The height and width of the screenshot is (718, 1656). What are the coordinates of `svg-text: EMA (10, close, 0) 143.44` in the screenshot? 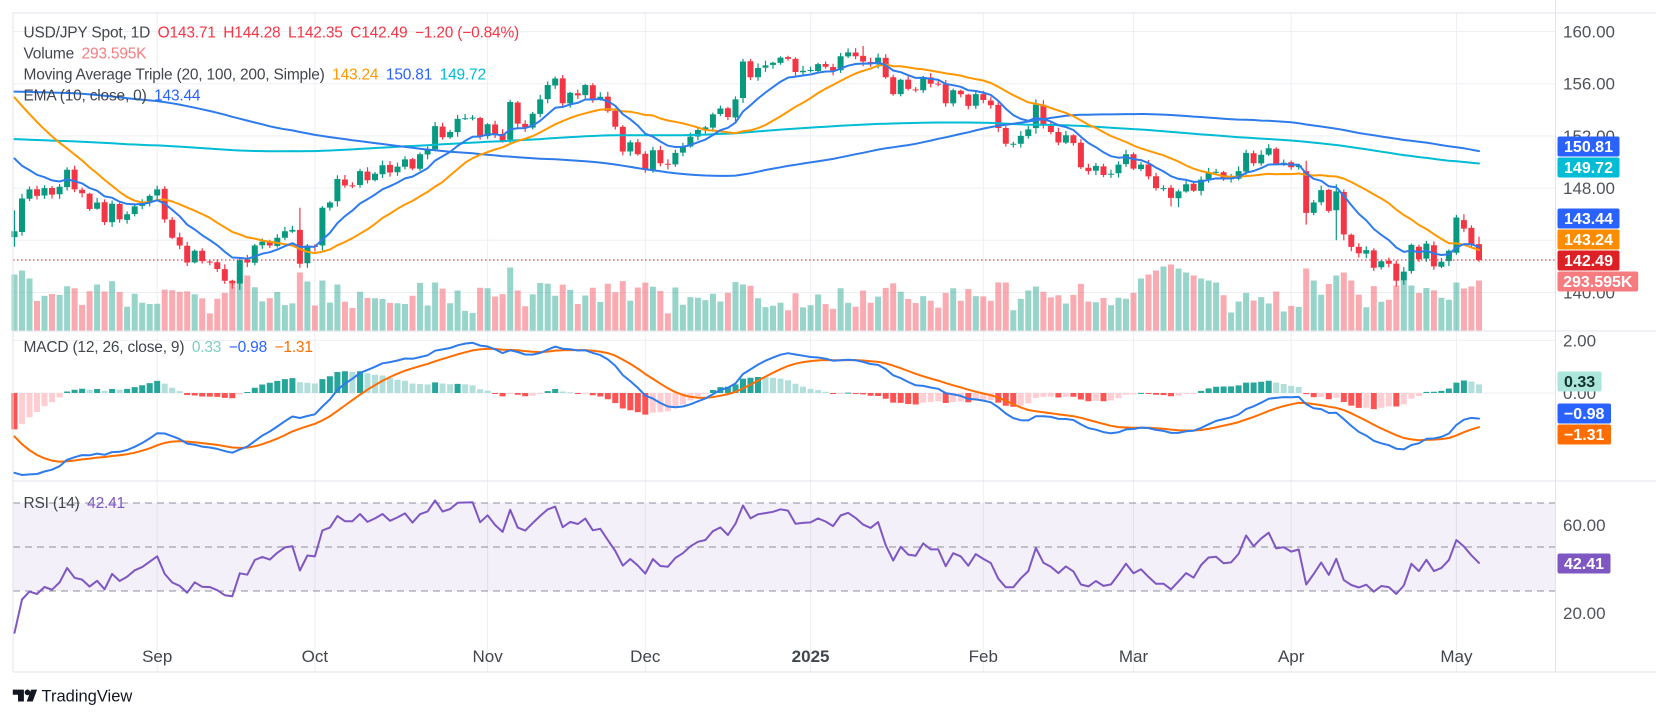 It's located at (112, 96).